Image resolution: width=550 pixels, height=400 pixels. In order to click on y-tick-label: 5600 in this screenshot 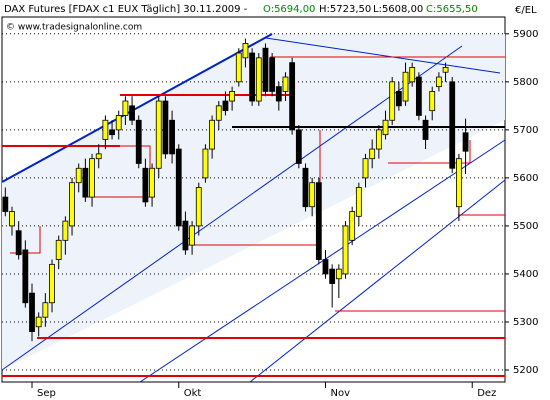, I will do `click(525, 178)`.